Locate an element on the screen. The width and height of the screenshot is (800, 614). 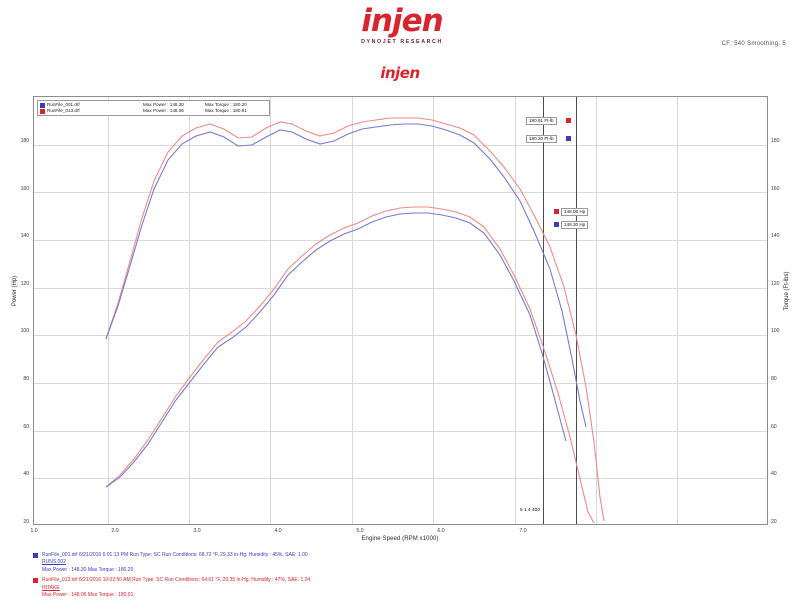
ytick-right: 80 is located at coordinates (774, 379).